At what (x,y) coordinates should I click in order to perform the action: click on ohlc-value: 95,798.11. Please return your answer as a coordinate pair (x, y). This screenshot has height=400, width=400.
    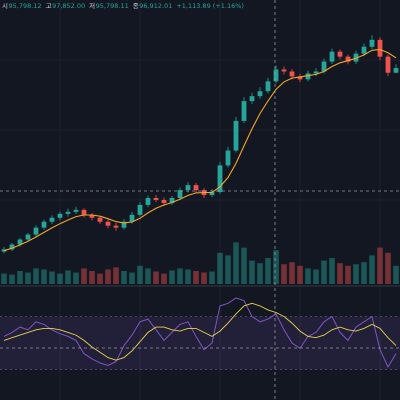
    Looking at the image, I should click on (112, 6).